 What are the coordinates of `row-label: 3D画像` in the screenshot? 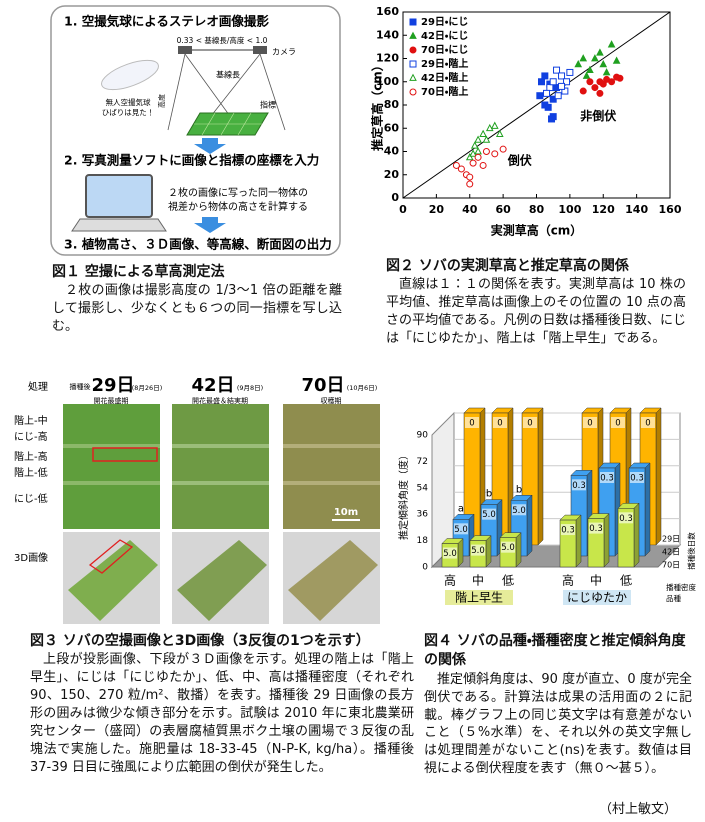 It's located at (31, 557).